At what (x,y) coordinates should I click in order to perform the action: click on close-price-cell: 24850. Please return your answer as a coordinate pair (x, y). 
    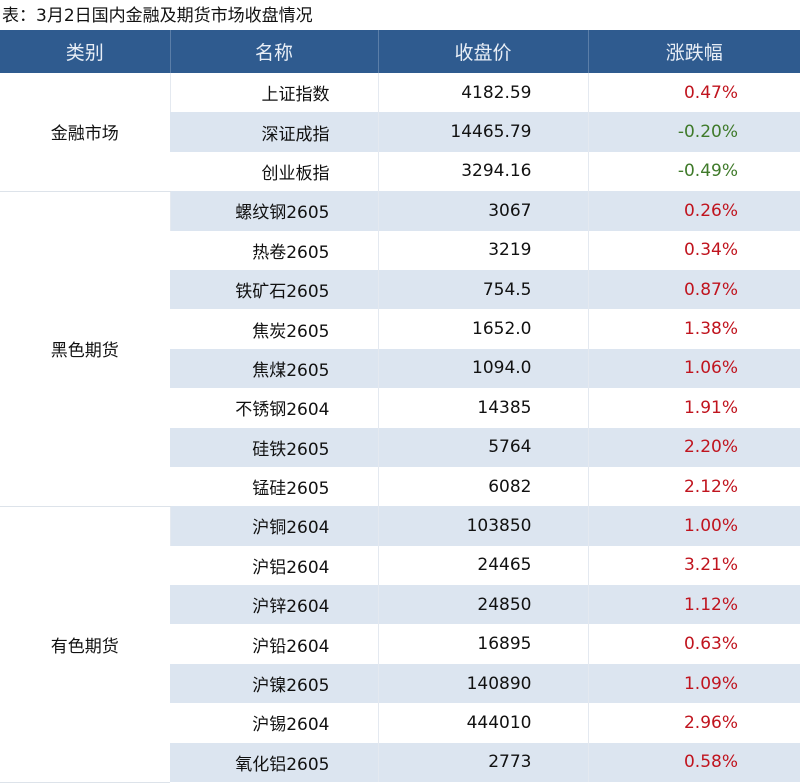
    Looking at the image, I should click on (482, 605).